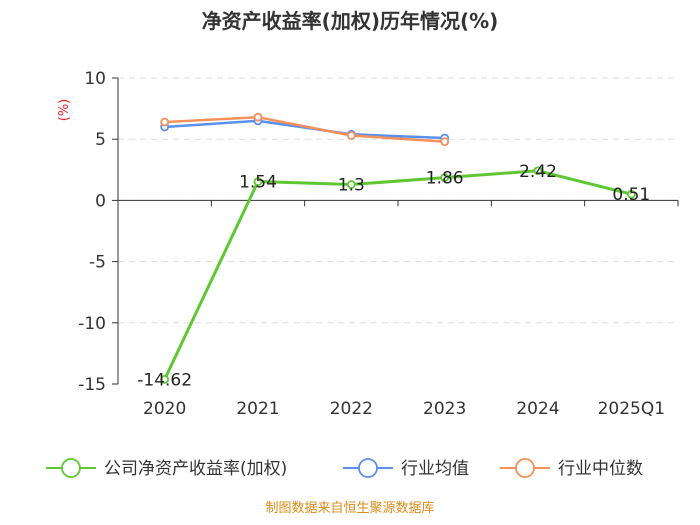 This screenshot has height=525, width=700. What do you see at coordinates (195, 469) in the screenshot?
I see `legend-label: 公司净资产收益率(加权)` at bounding box center [195, 469].